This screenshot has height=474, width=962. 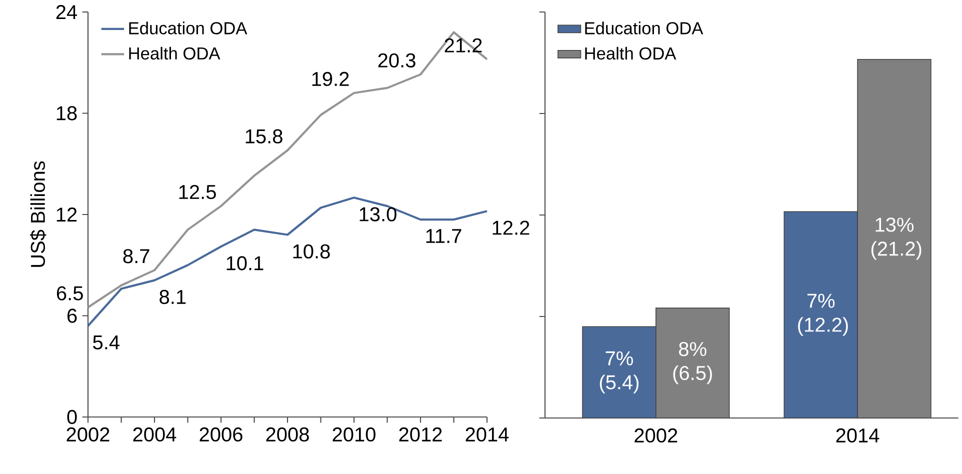 What do you see at coordinates (106, 342) in the screenshot?
I see `data-label: 5.4` at bounding box center [106, 342].